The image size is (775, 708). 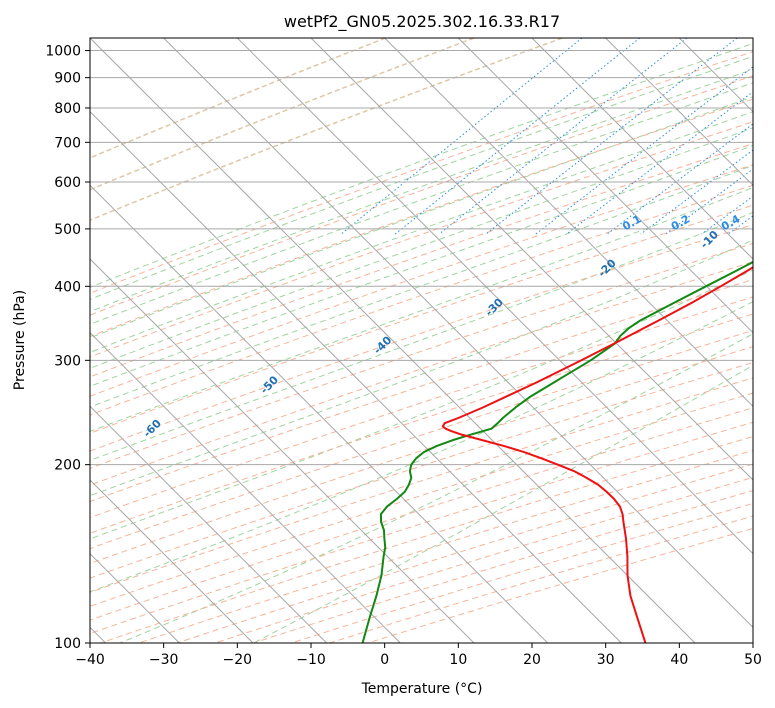 What do you see at coordinates (31, 475) in the screenshot?
I see `isotherm-label: -70` at bounding box center [31, 475].